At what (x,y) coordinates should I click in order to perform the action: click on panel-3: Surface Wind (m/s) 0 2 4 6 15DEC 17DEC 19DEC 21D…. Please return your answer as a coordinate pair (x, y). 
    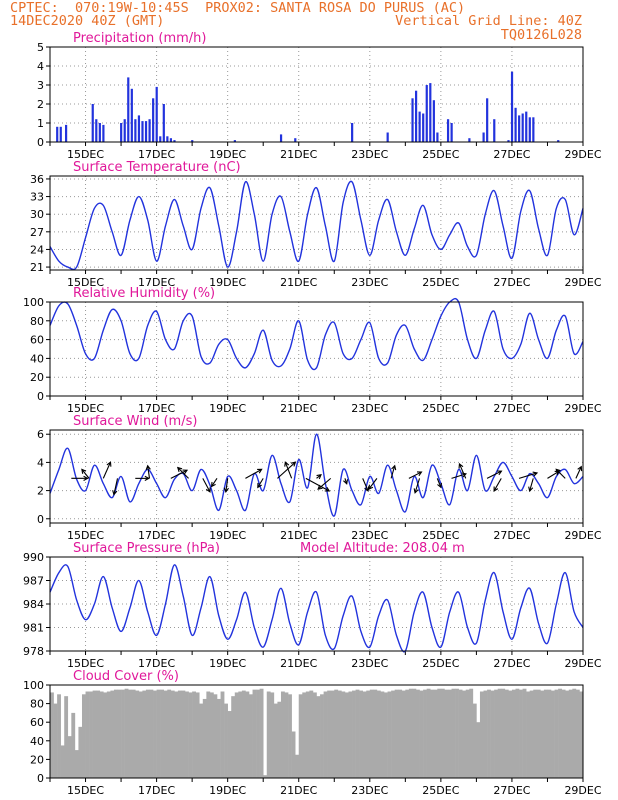
    Looking at the image, I should click on (319, 478).